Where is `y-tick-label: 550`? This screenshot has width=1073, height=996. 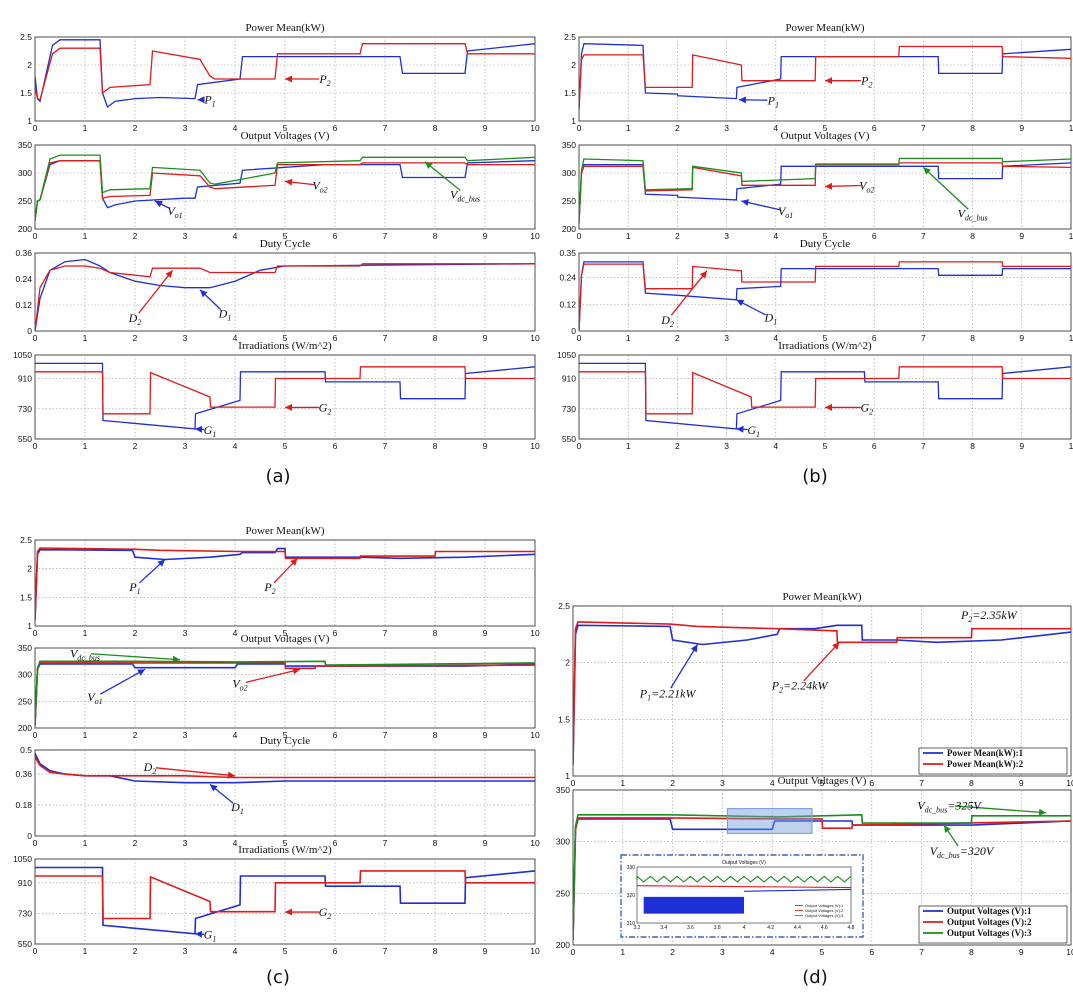
y-tick-label: 550 is located at coordinates (25, 944).